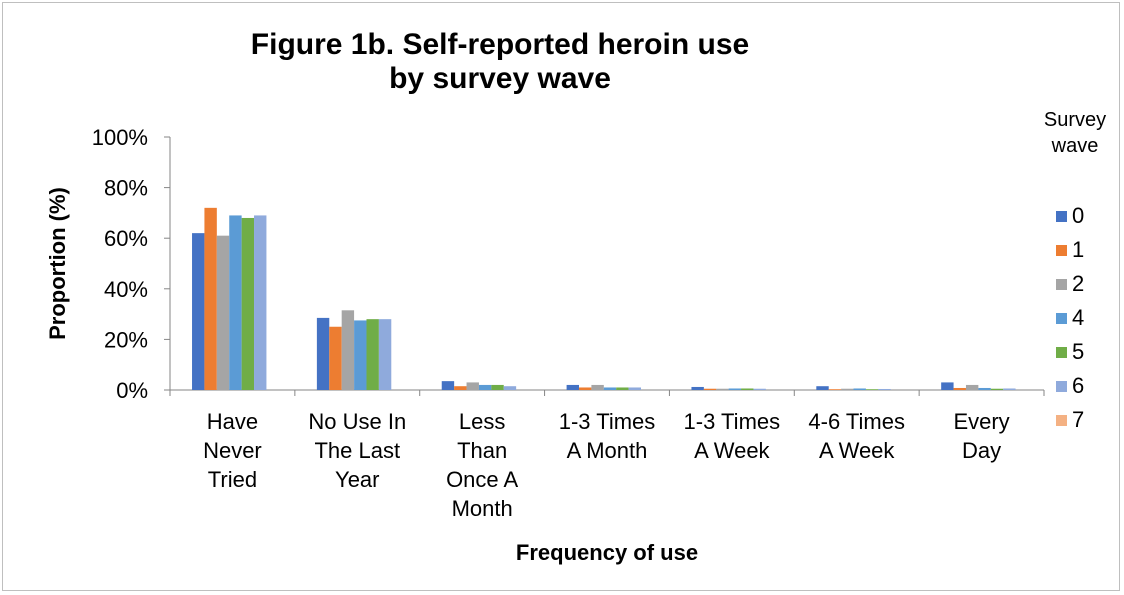 The height and width of the screenshot is (595, 1124). What do you see at coordinates (500, 44) in the screenshot?
I see `chart-title-line1: Figure 1b. Self-reported heroin use` at bounding box center [500, 44].